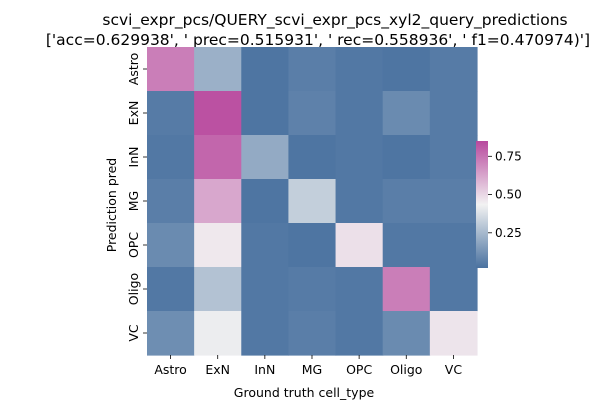  What do you see at coordinates (453, 201) in the screenshot?
I see `heatmap-cell-mg-vc` at bounding box center [453, 201].